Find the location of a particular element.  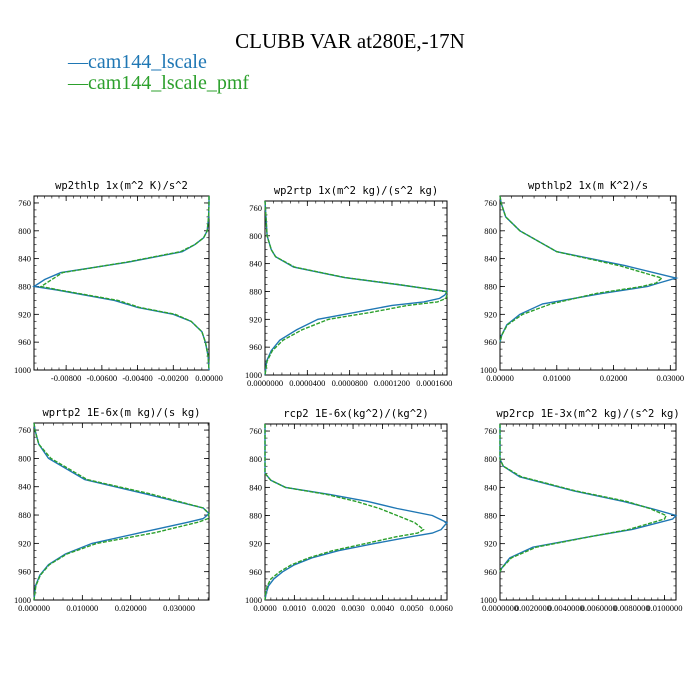

x-tick-label: 0.0060 is located at coordinates (440, 608).